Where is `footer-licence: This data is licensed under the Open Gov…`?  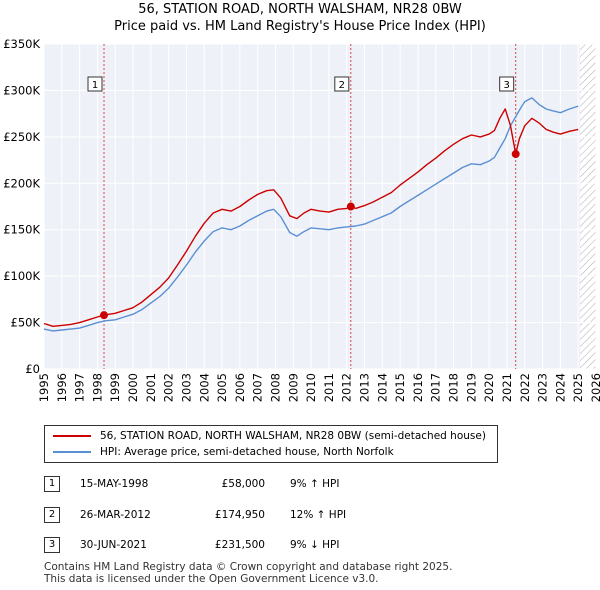
footer-licence: This data is licensed under the Open Gov… is located at coordinates (211, 579).